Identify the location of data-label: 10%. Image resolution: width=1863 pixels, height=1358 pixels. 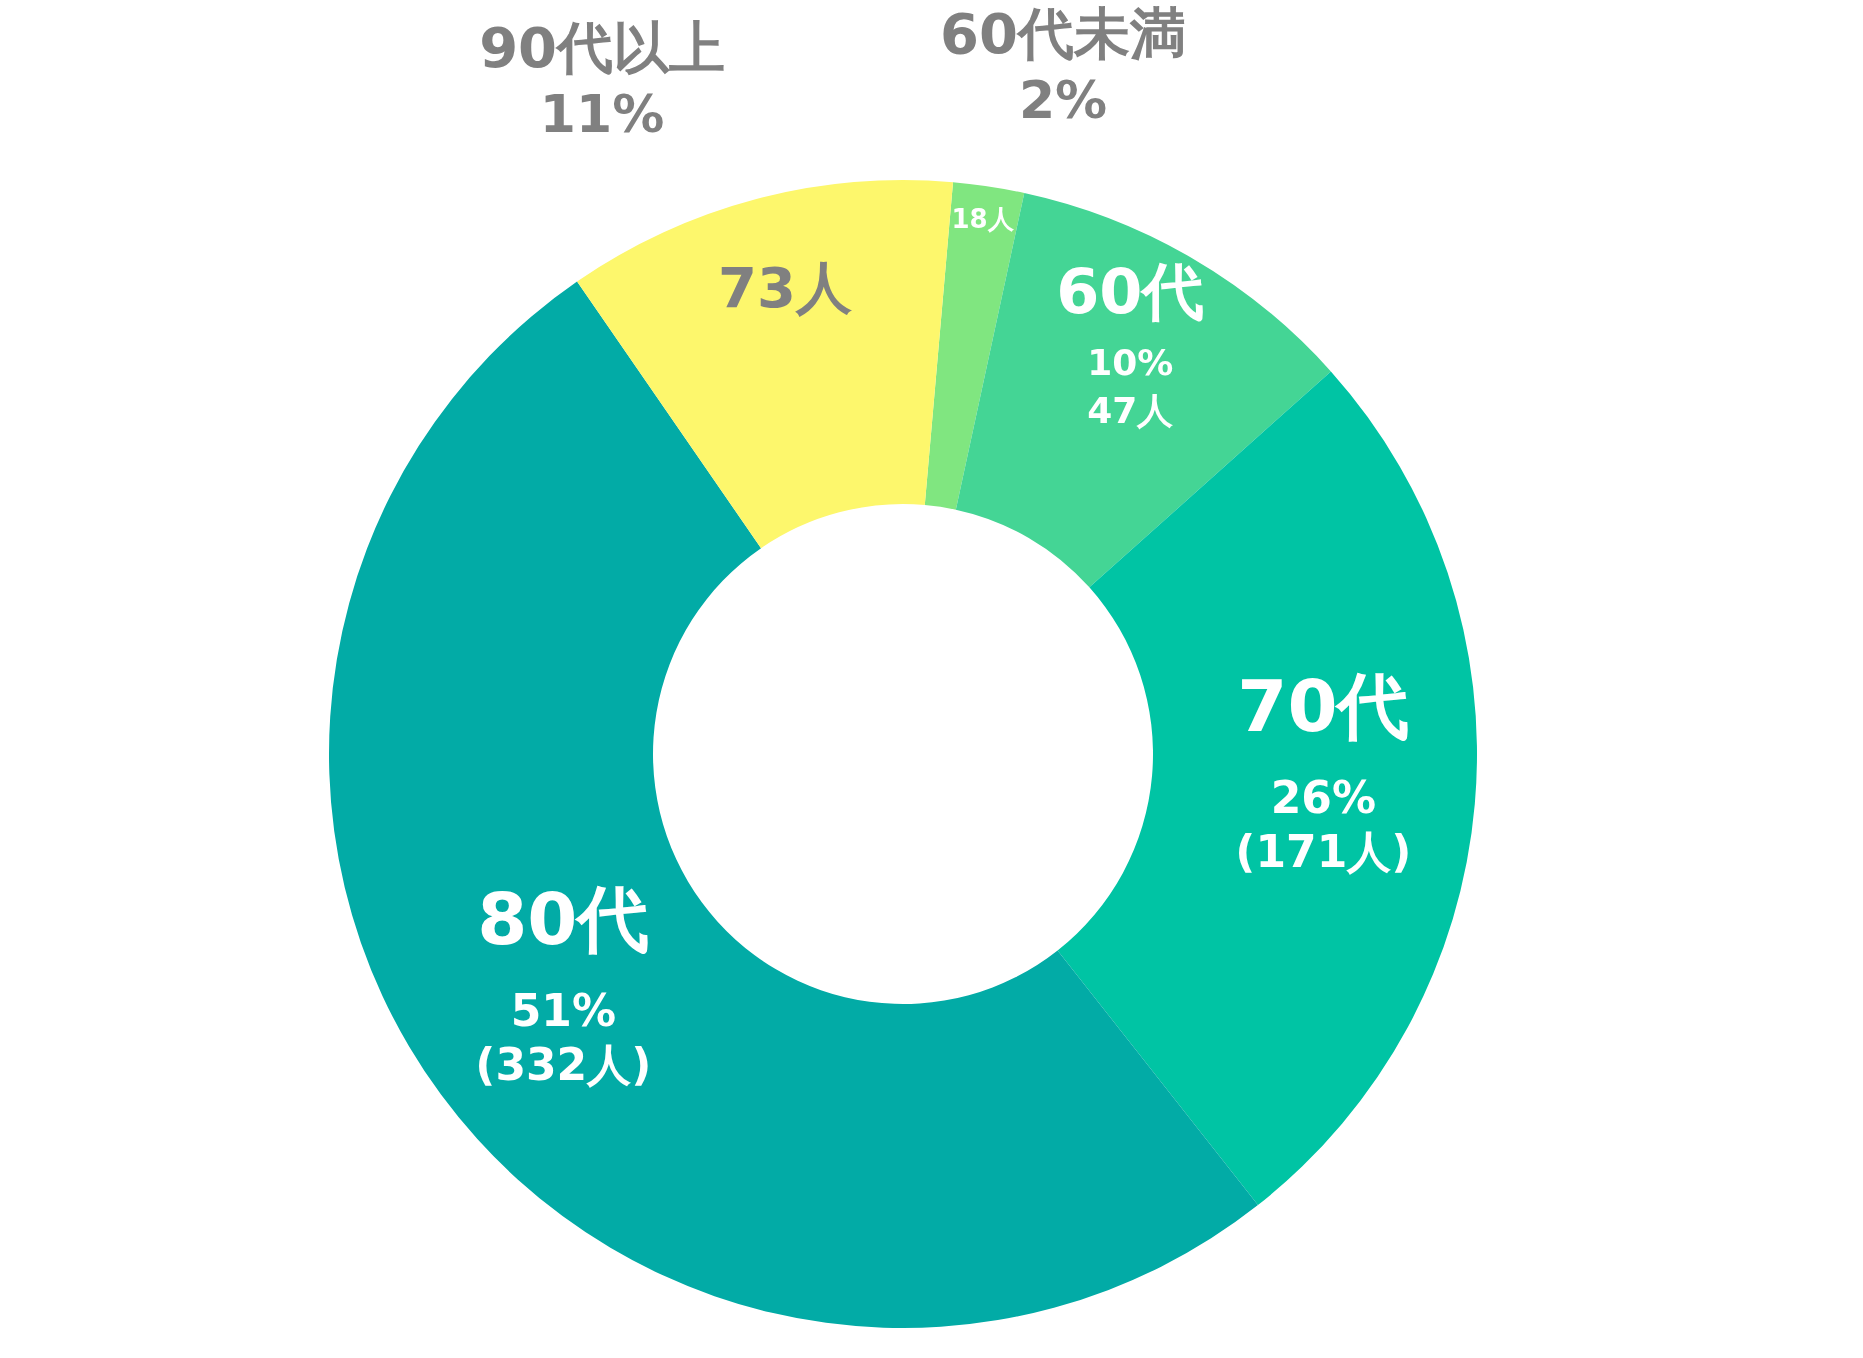
(1130, 363).